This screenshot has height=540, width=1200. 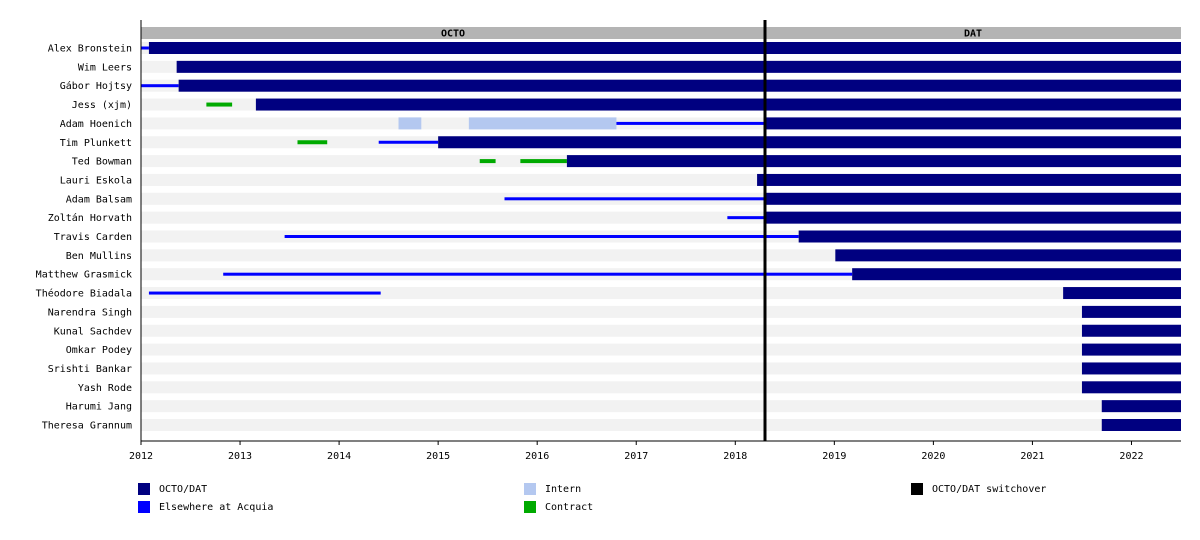 What do you see at coordinates (917, 489) in the screenshot?
I see `legend-swatch-switchover` at bounding box center [917, 489].